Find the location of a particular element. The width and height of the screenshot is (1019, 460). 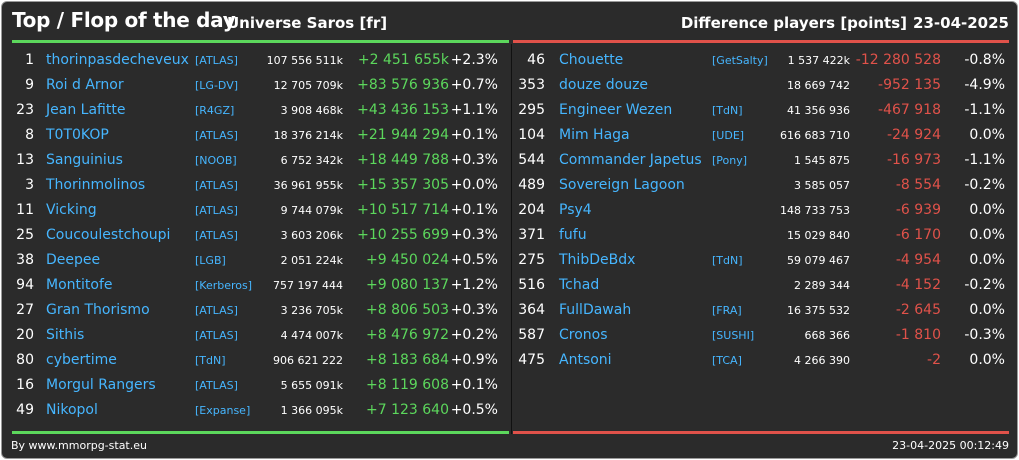

player-name-link: Commander Japetus is located at coordinates (630, 160).